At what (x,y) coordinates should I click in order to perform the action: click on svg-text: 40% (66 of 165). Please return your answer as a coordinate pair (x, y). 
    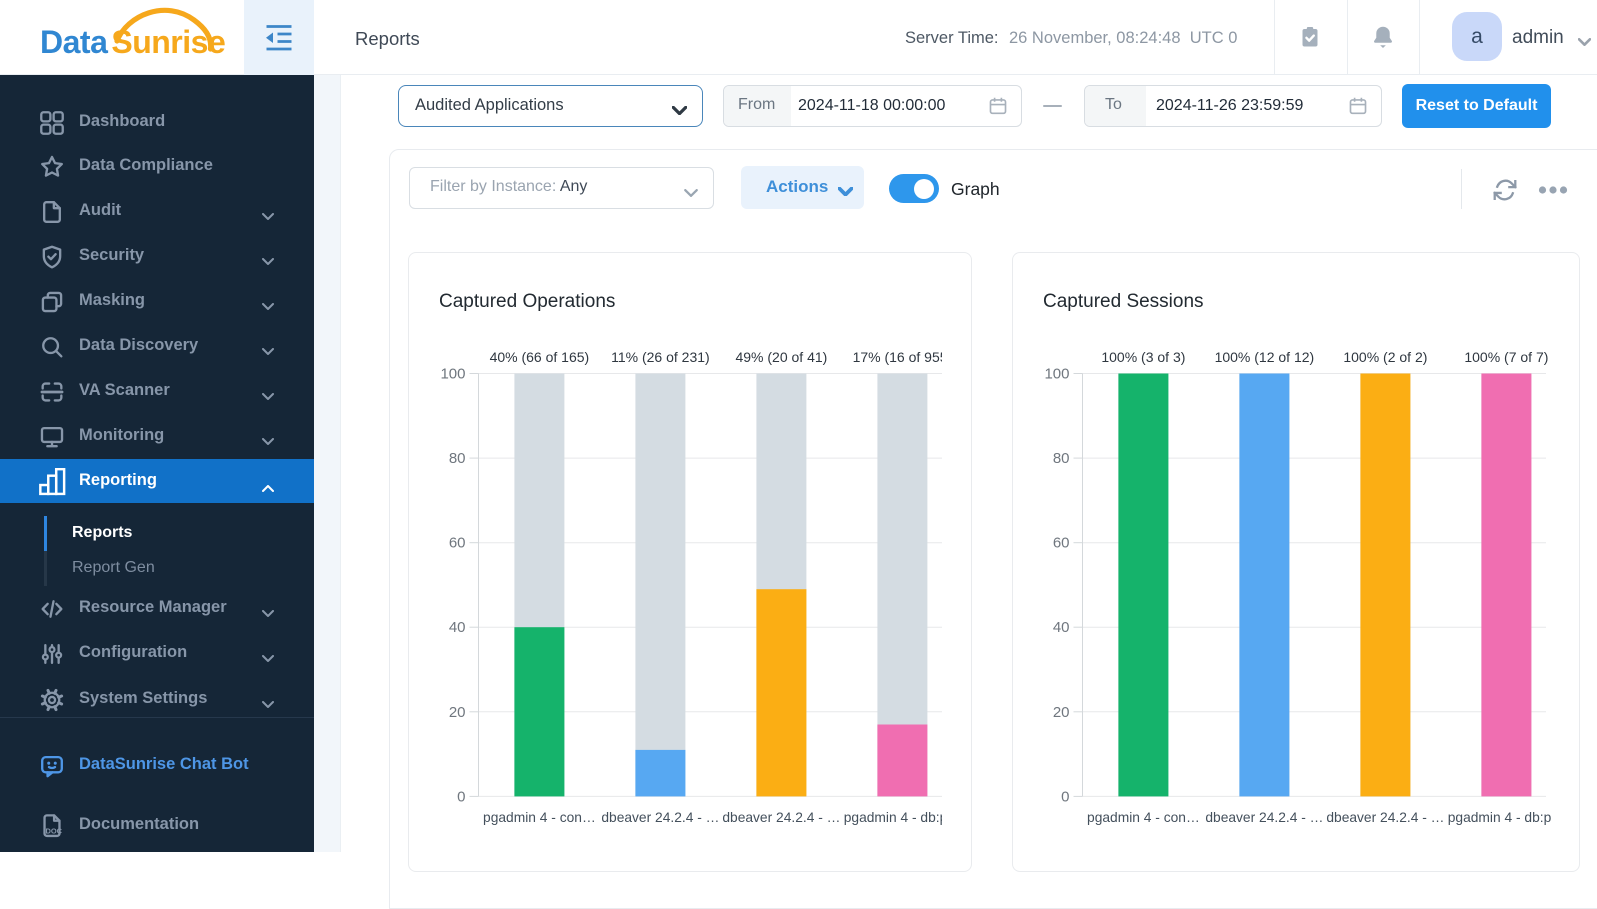
    Looking at the image, I should click on (540, 357).